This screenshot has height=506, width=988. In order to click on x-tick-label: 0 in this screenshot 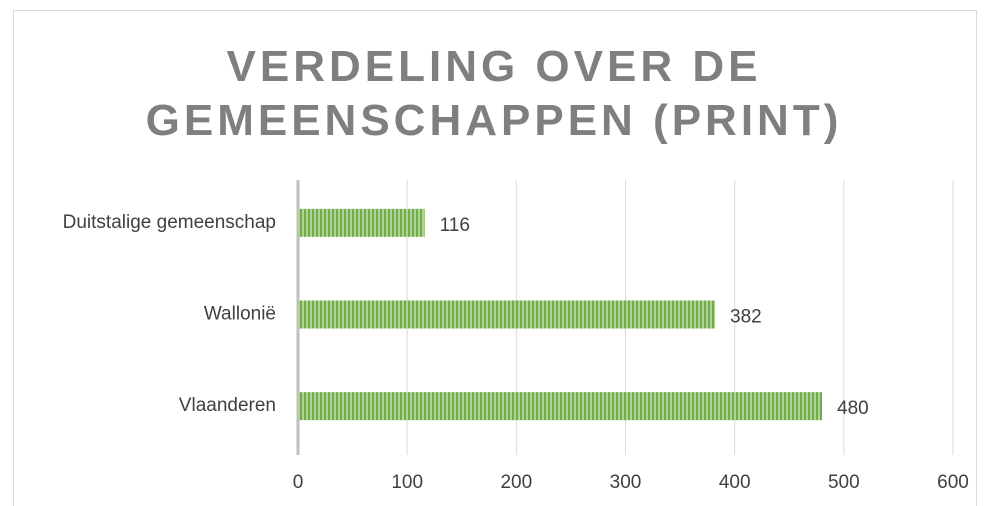, I will do `click(298, 482)`.